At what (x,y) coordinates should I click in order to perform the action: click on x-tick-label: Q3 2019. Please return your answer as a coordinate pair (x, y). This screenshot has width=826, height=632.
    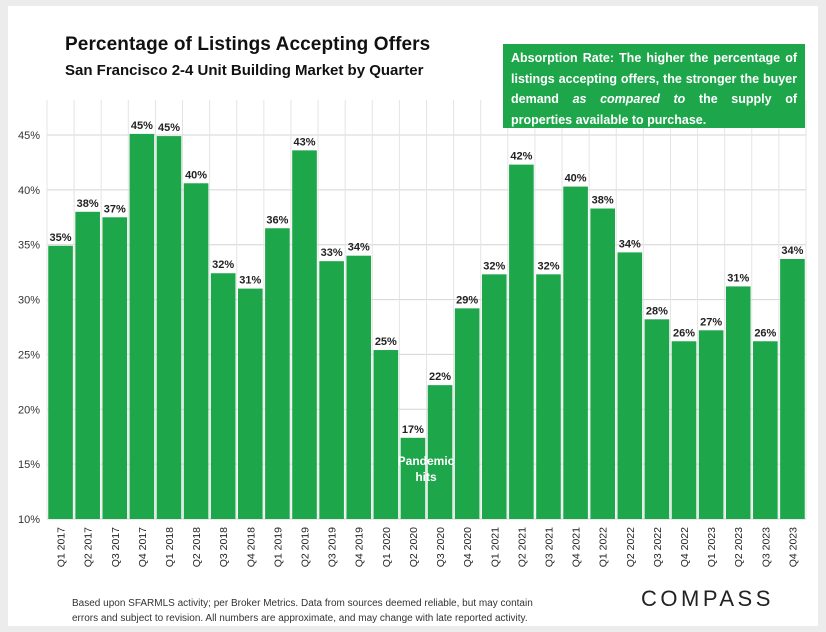
    Looking at the image, I should click on (333, 547).